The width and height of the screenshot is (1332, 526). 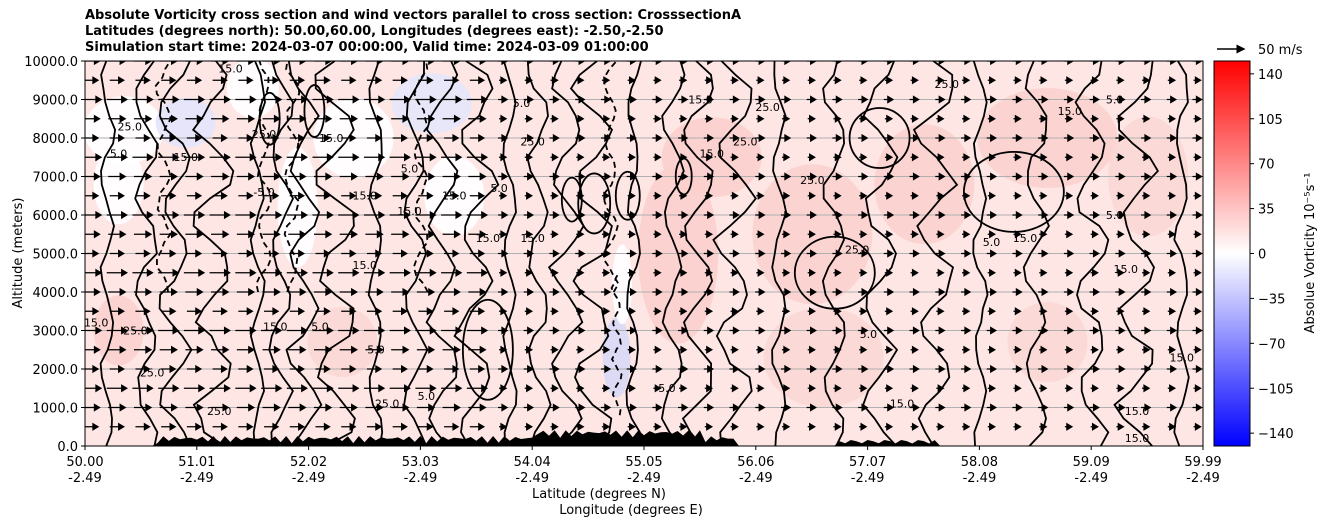 What do you see at coordinates (1070, 111) in the screenshot?
I see `contour-label: 15.0` at bounding box center [1070, 111].